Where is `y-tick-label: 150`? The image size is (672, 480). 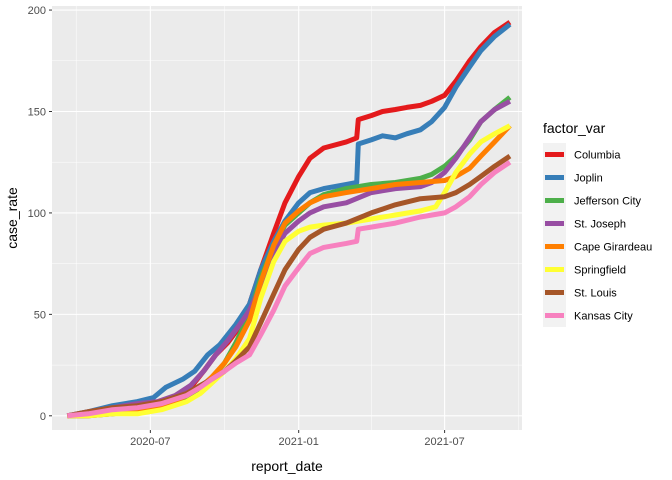 y-tick-label: 150 is located at coordinates (37, 112).